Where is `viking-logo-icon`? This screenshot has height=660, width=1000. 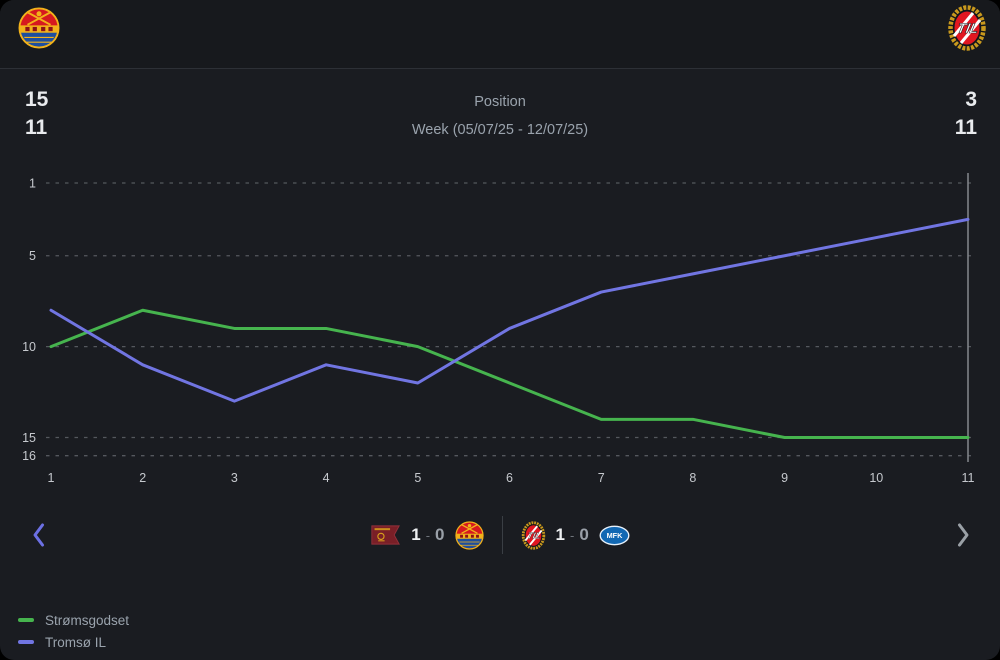 viking-logo-icon is located at coordinates (385, 535).